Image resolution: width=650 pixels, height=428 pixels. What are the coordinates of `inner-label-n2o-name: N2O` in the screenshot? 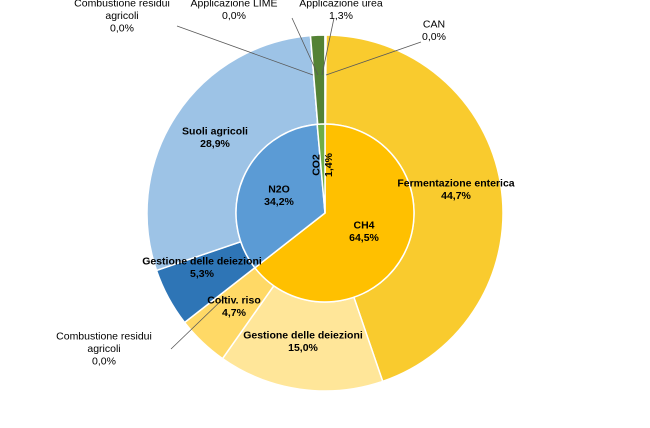 It's located at (279, 190).